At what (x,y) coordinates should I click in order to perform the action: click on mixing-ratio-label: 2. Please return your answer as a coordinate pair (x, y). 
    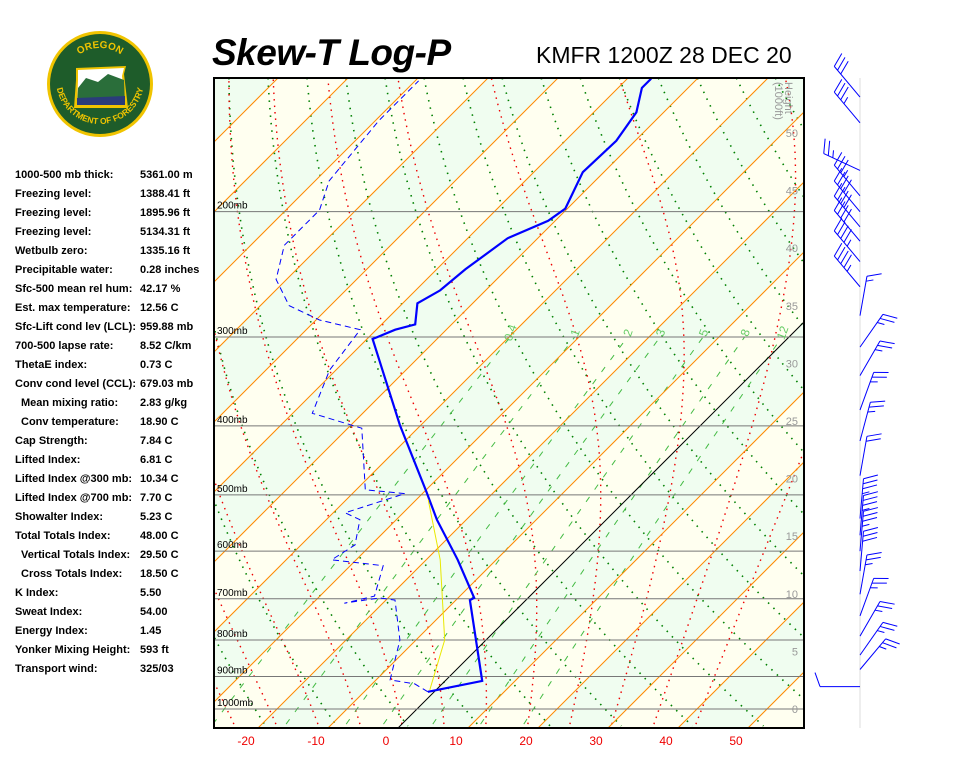
    Looking at the image, I should click on (628, 332).